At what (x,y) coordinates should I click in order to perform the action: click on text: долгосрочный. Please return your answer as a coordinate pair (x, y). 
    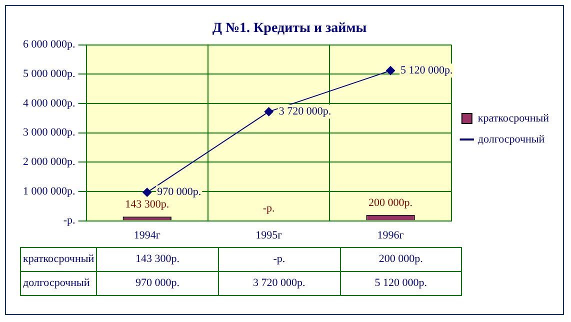
    Looking at the image, I should click on (56, 283).